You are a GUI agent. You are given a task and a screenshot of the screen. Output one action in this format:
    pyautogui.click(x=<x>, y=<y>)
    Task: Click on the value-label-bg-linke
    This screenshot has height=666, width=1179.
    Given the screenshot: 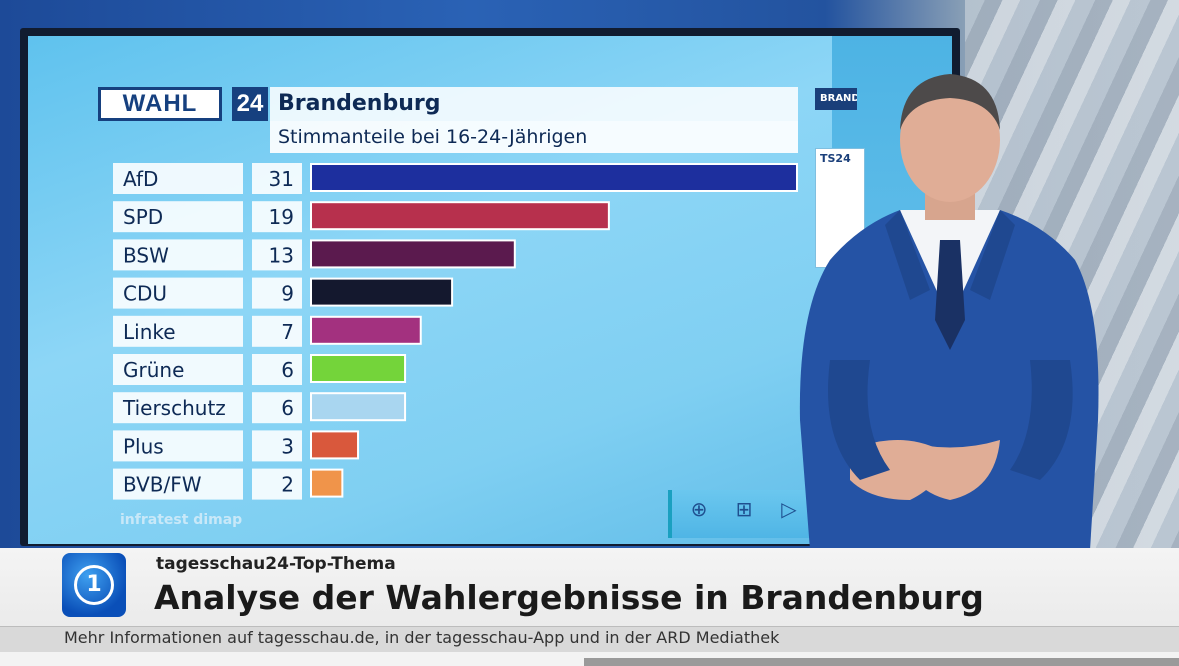 What is the action you would take?
    pyautogui.click(x=277, y=331)
    